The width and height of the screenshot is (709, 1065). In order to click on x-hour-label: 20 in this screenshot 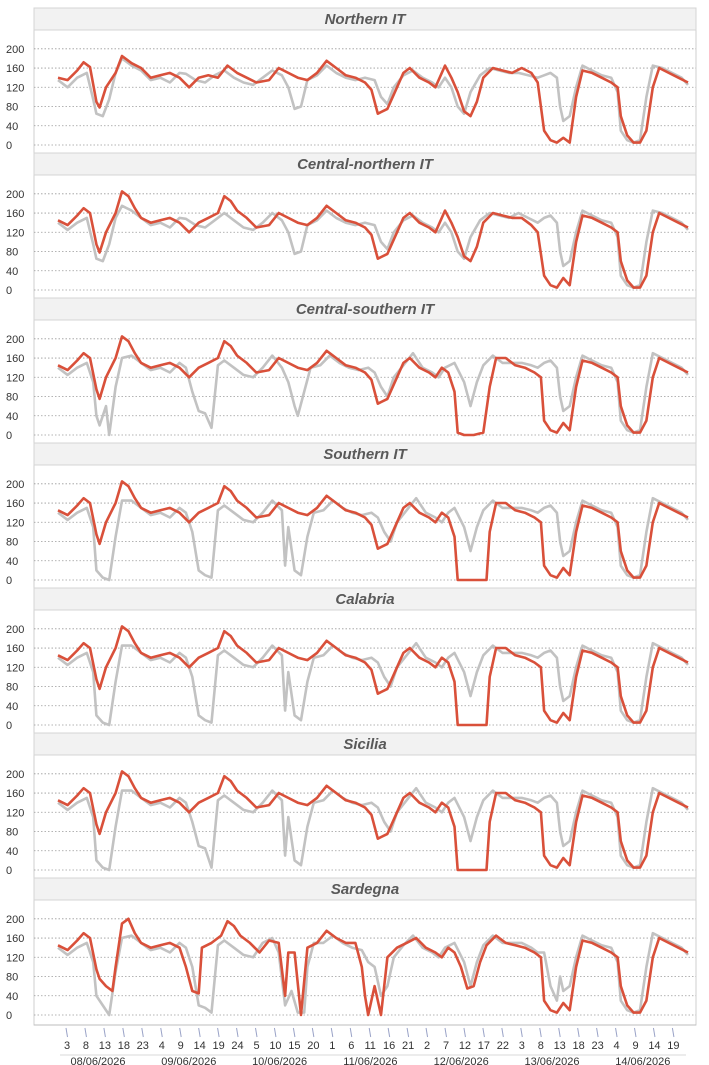, I will do `click(313, 1046)`.